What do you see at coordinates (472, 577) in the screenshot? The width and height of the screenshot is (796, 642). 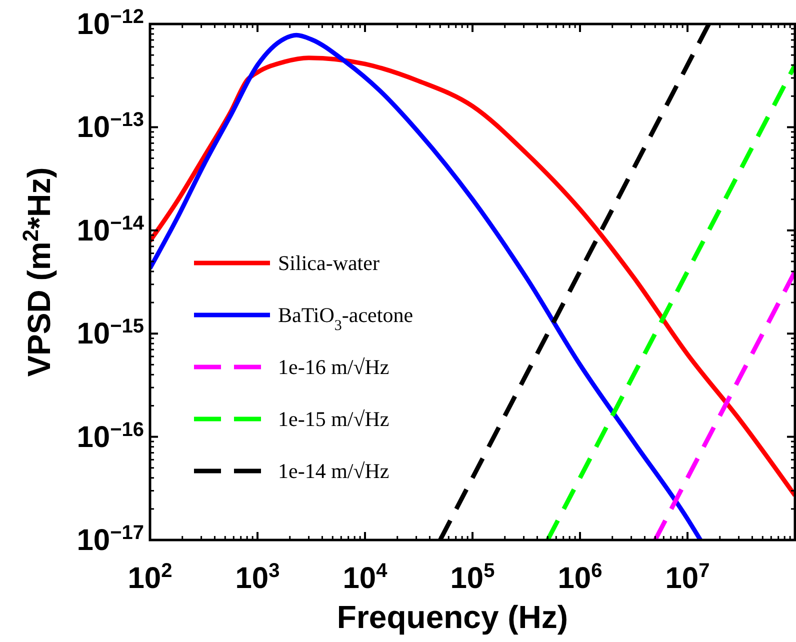 I see `x-tick-label: 10$^{5}$` at bounding box center [472, 577].